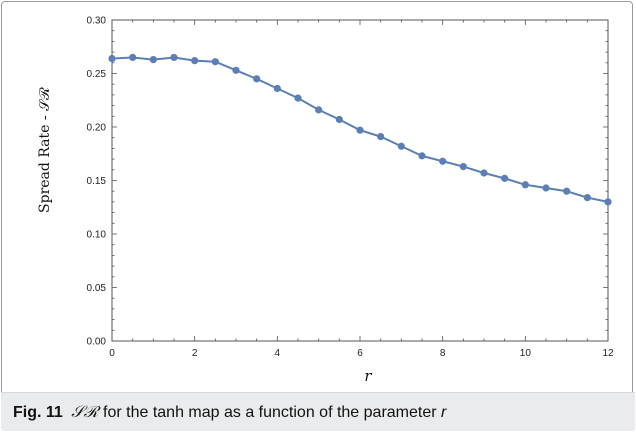 This screenshot has width=636, height=432. Describe the element at coordinates (97, 74) in the screenshot. I see `y-tick-label: 0.25` at that location.